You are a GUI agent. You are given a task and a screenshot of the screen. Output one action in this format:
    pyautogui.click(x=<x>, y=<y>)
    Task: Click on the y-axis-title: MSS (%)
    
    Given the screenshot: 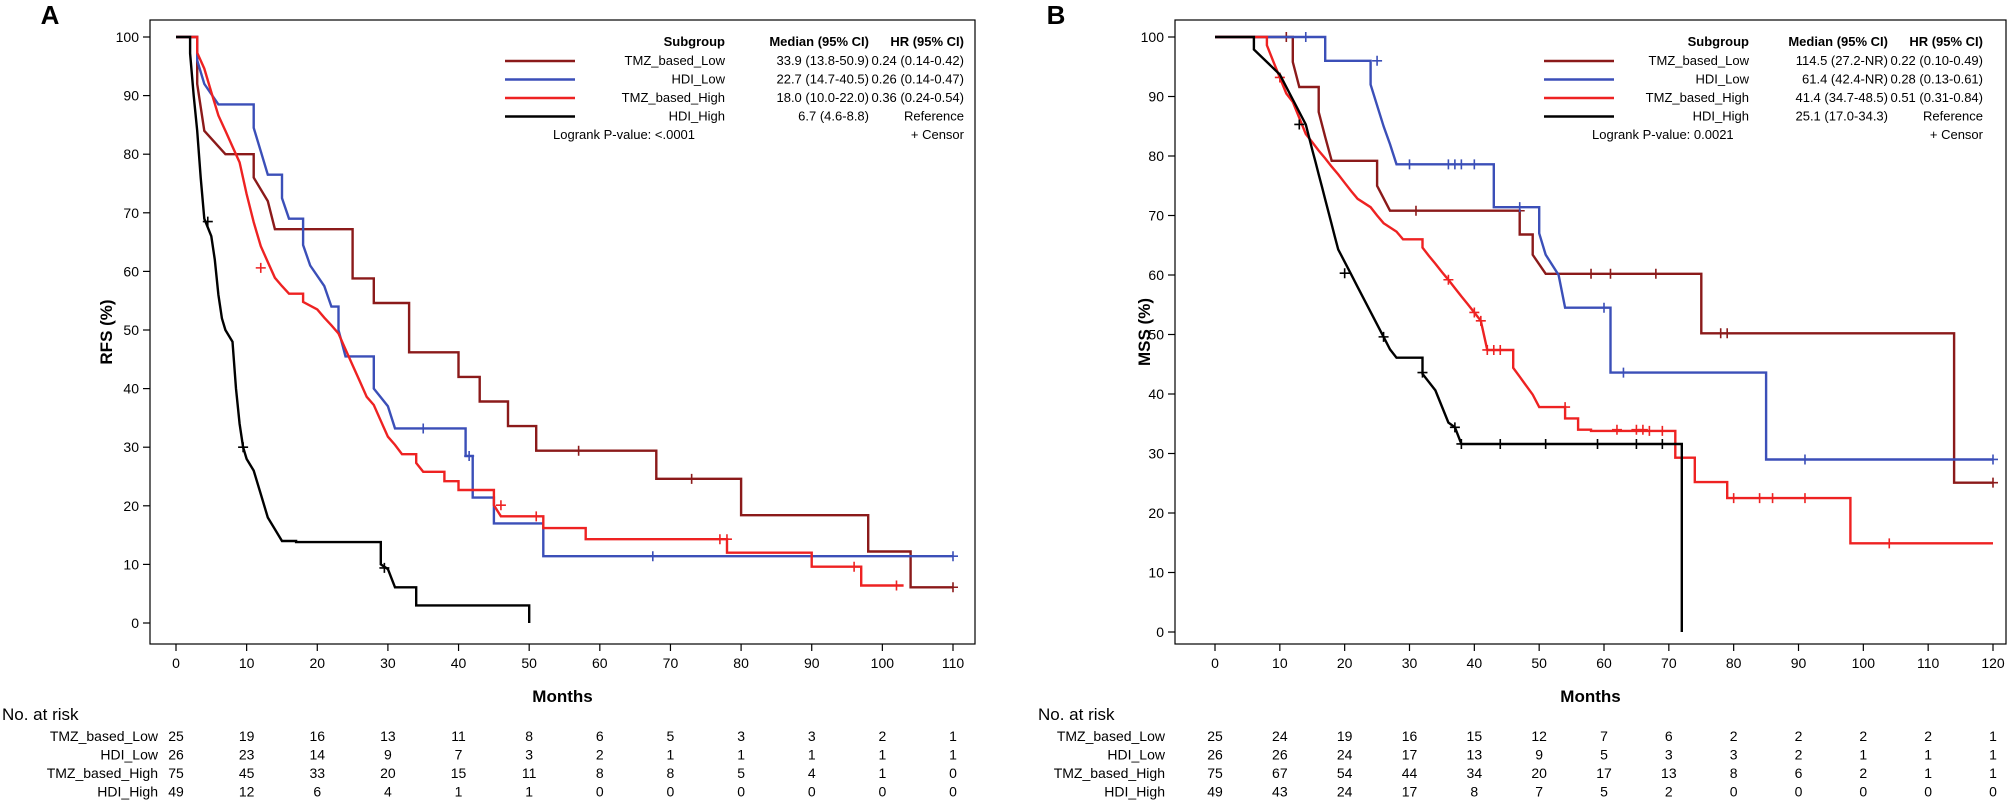 What is the action you would take?
    pyautogui.click(x=1144, y=332)
    